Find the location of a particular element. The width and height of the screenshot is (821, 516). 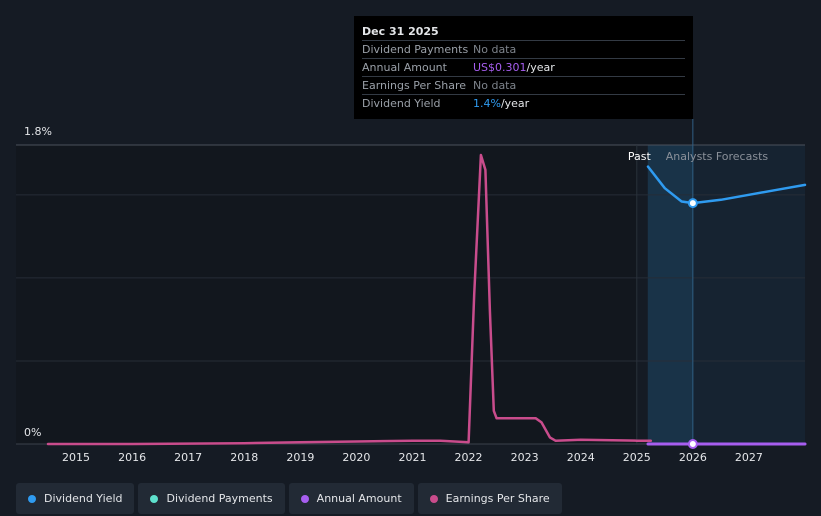

legend-item: Dividend Payments is located at coordinates (211, 498).